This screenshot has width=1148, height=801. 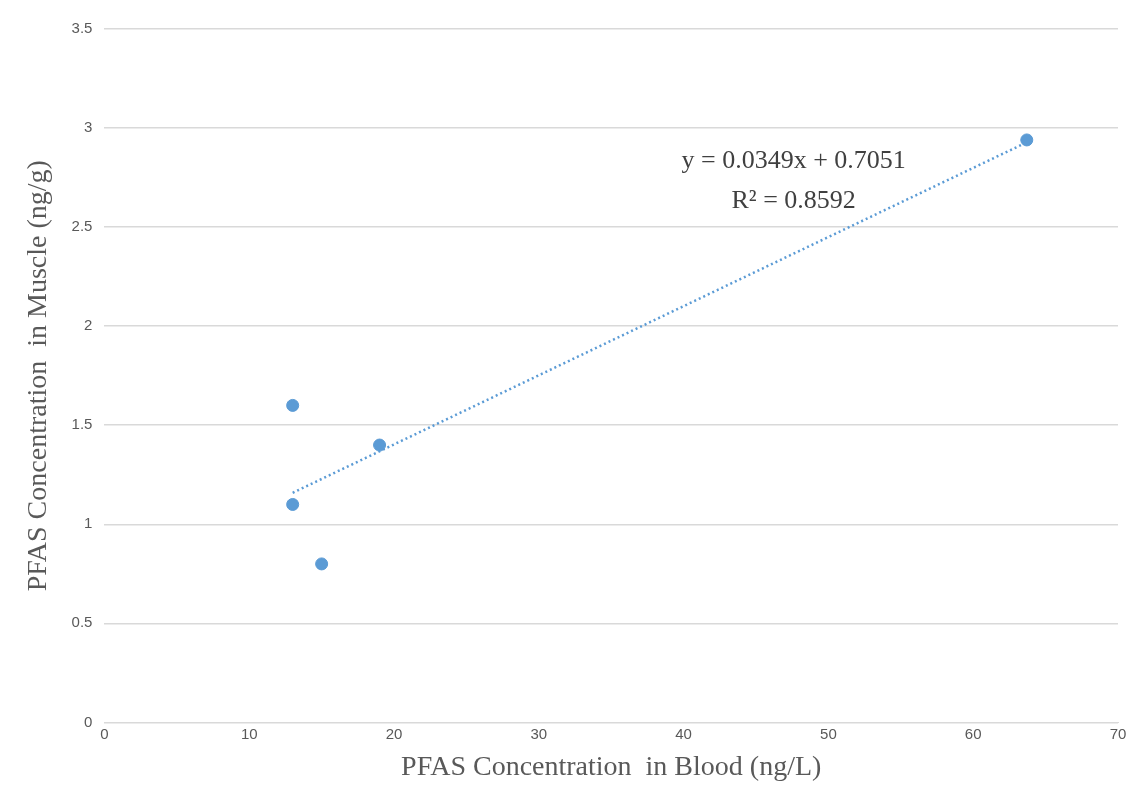 What do you see at coordinates (88, 523) in the screenshot?
I see `y-tick-label: 1` at bounding box center [88, 523].